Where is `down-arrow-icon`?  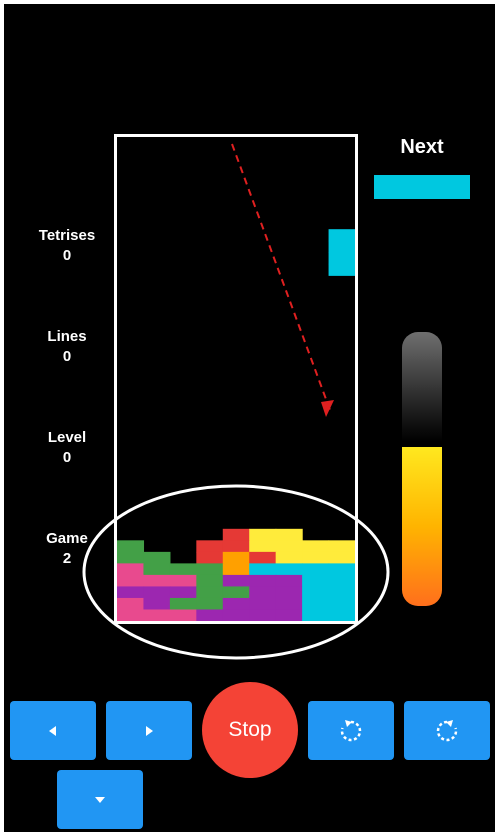
down-arrow-icon is located at coordinates (100, 799).